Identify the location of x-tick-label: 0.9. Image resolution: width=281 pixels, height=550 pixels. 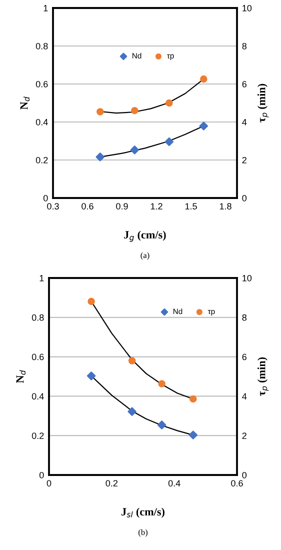
(122, 206).